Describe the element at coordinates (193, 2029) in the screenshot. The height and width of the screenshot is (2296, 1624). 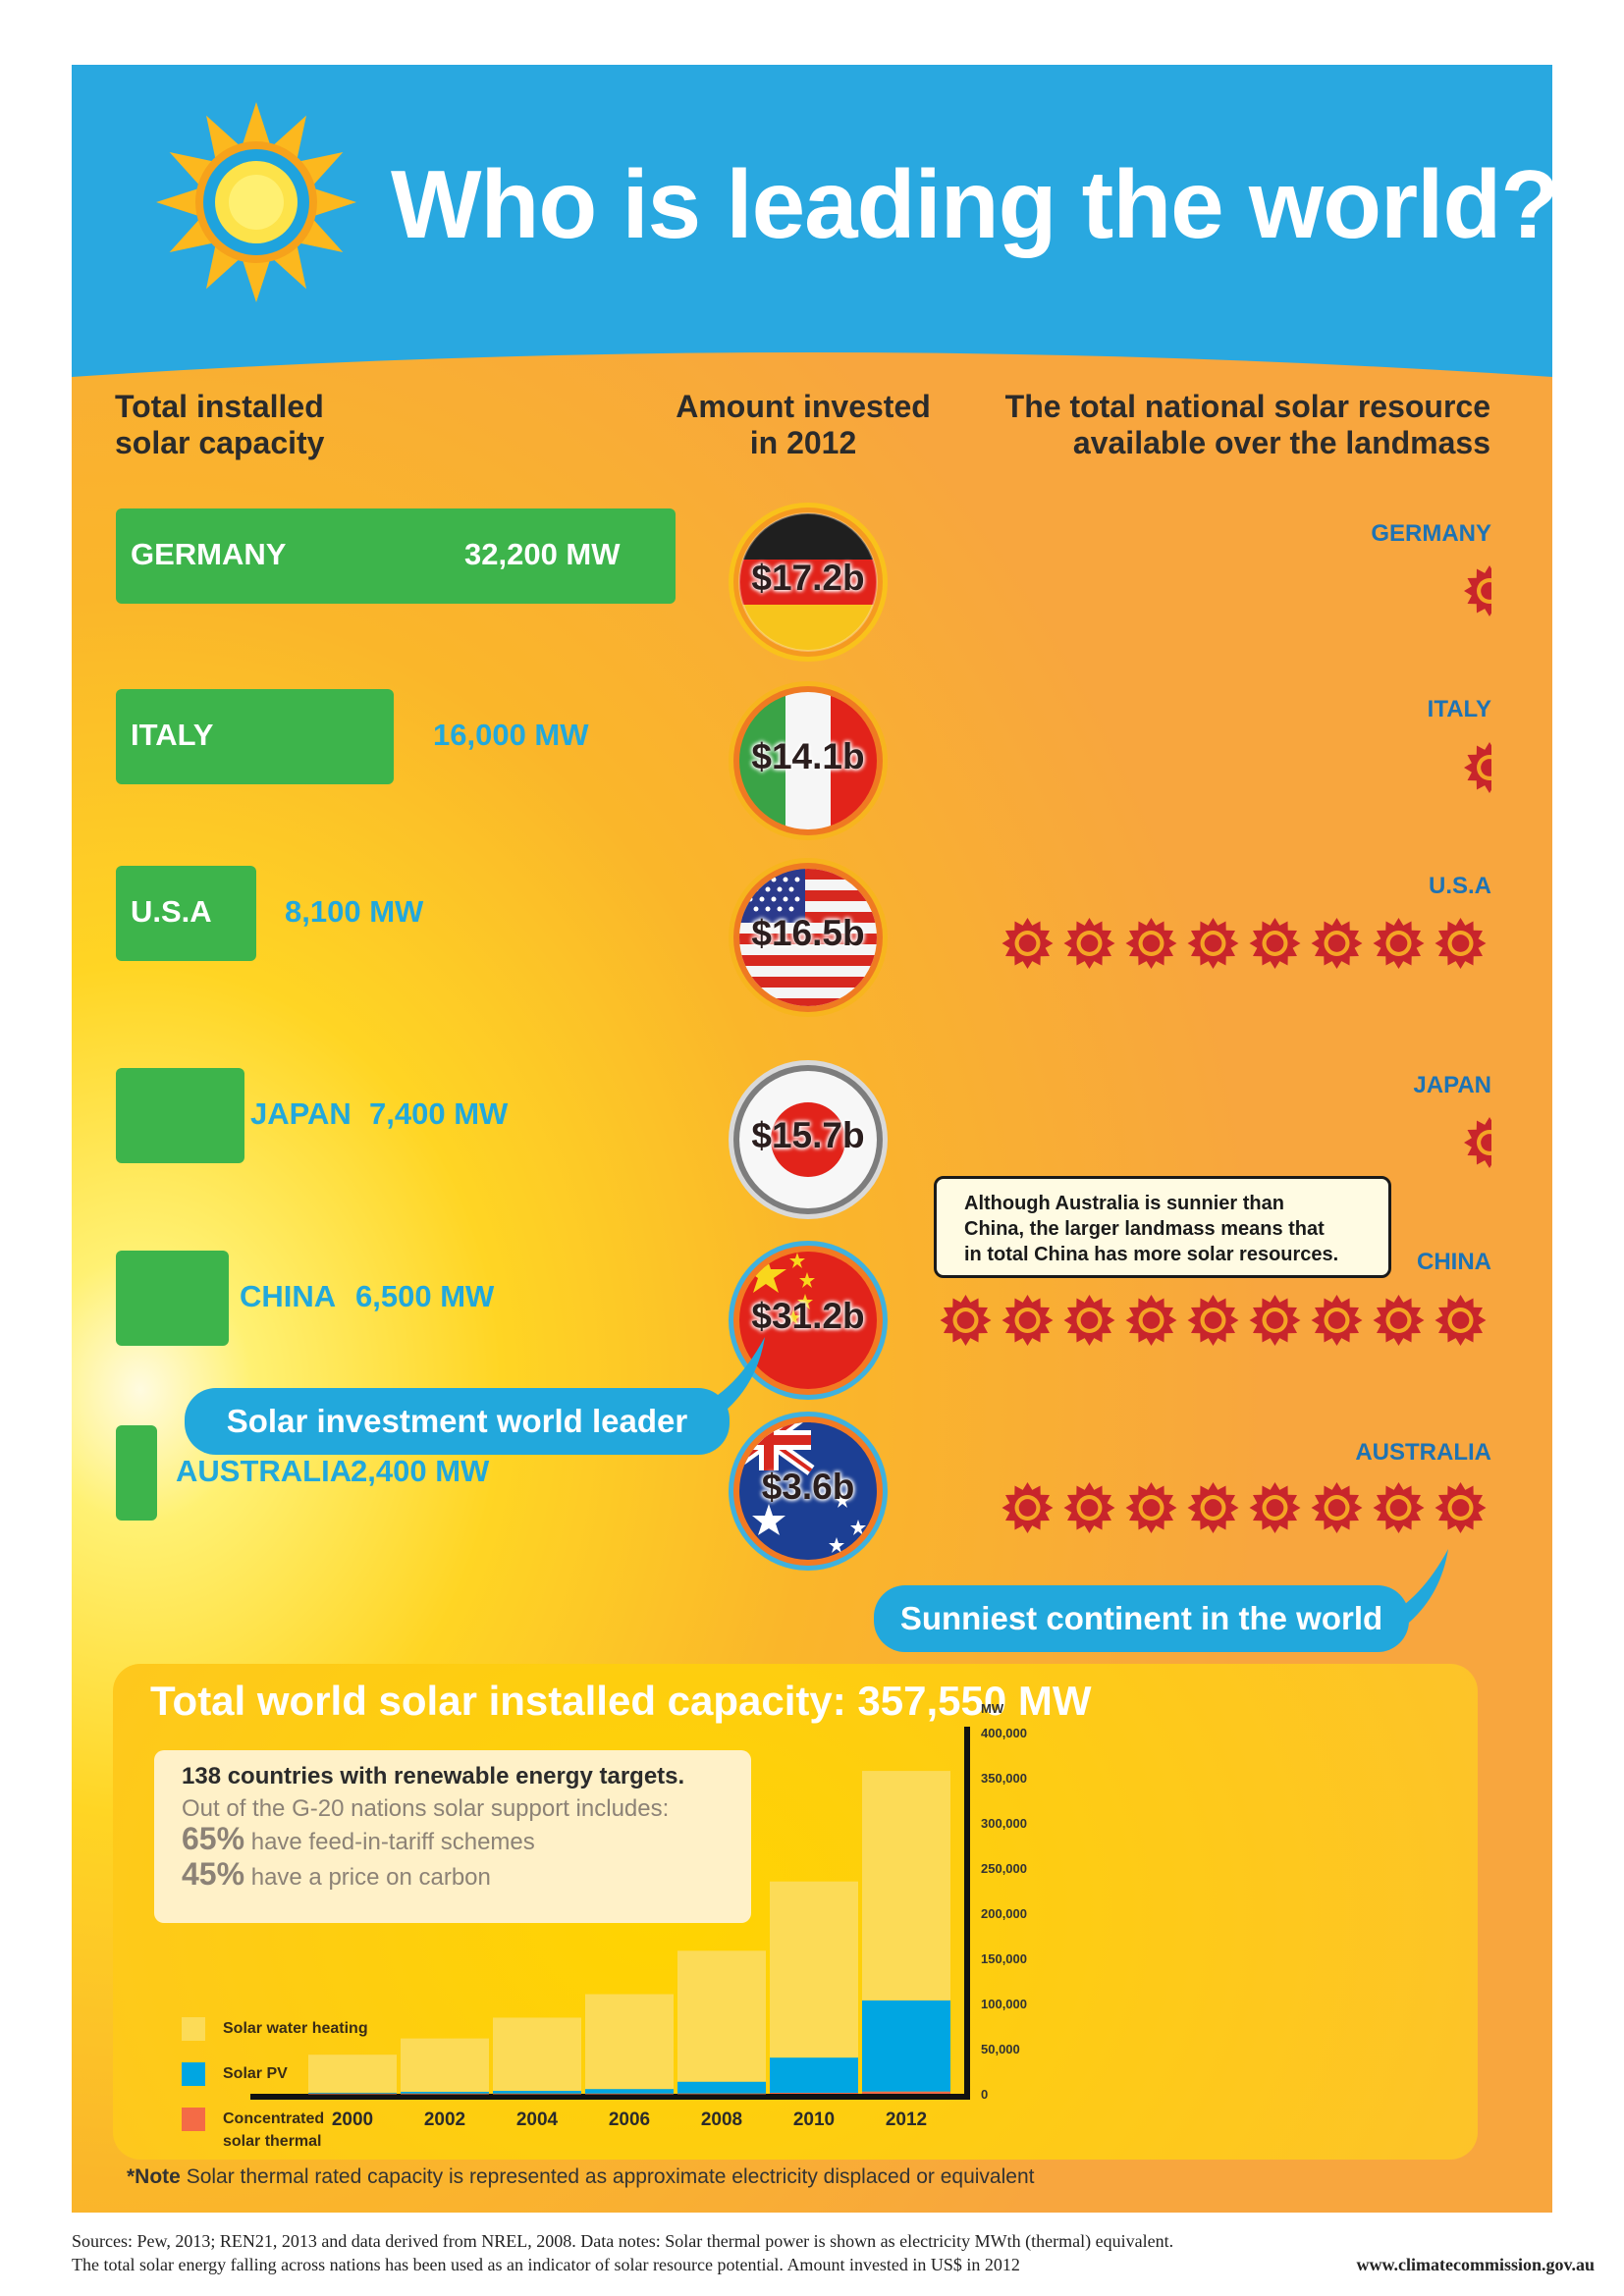
I see `legend-swatch` at that location.